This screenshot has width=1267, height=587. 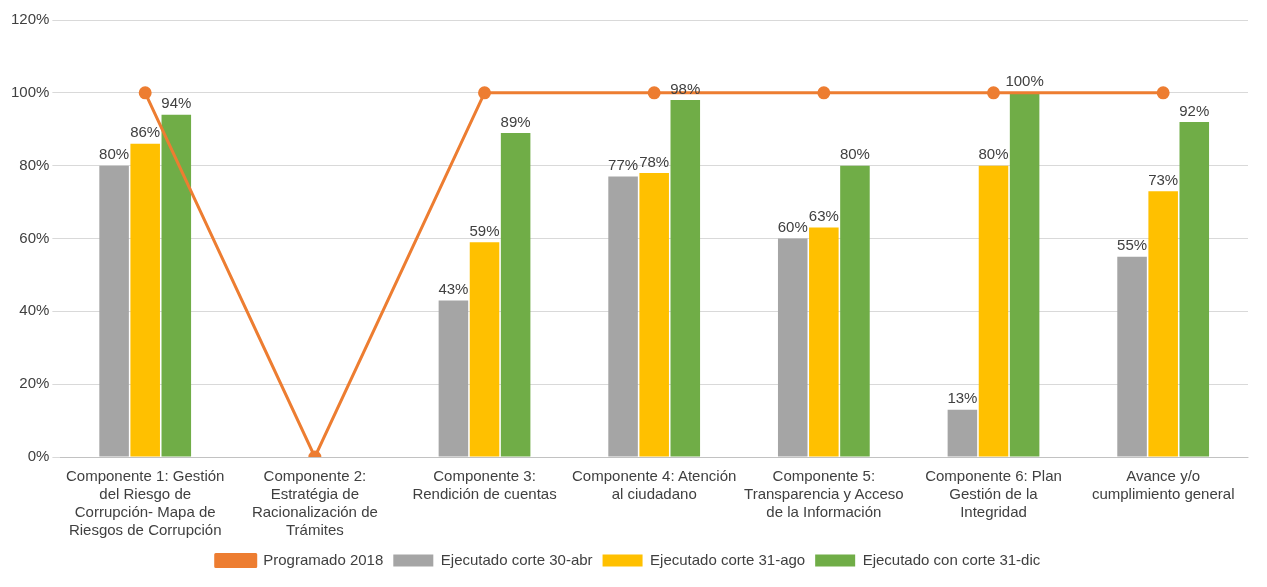 I want to click on data-label: 92%, so click(x=1194, y=110).